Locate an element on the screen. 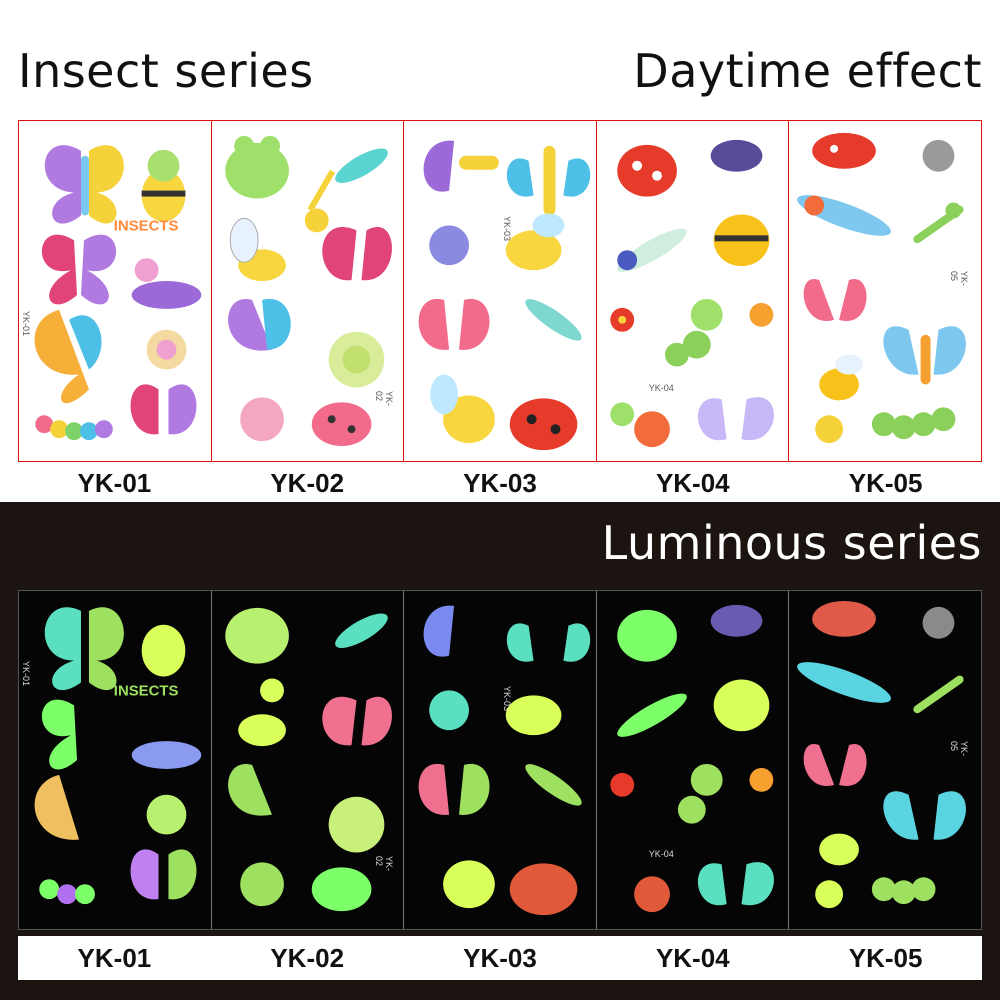  sheet-yk-02-day: YK-02 is located at coordinates (308, 291).